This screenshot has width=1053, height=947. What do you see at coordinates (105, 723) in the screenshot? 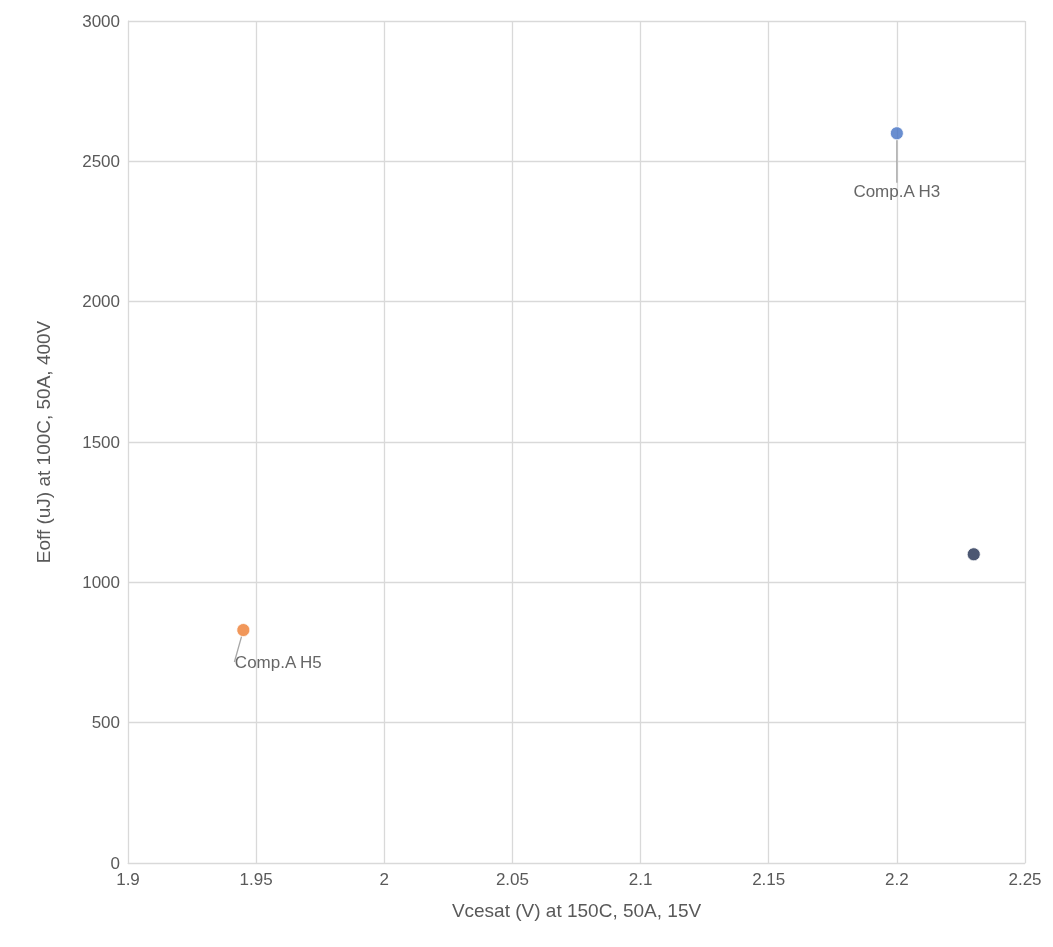
I see `y-tick-label: 500` at bounding box center [105, 723].